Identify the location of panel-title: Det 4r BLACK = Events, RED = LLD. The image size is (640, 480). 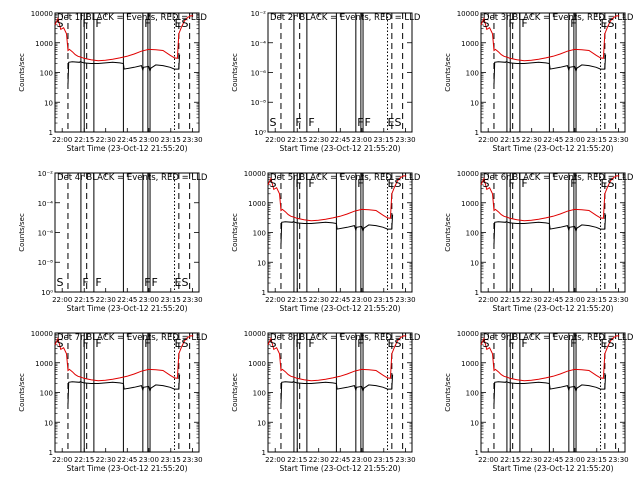
(132, 178).